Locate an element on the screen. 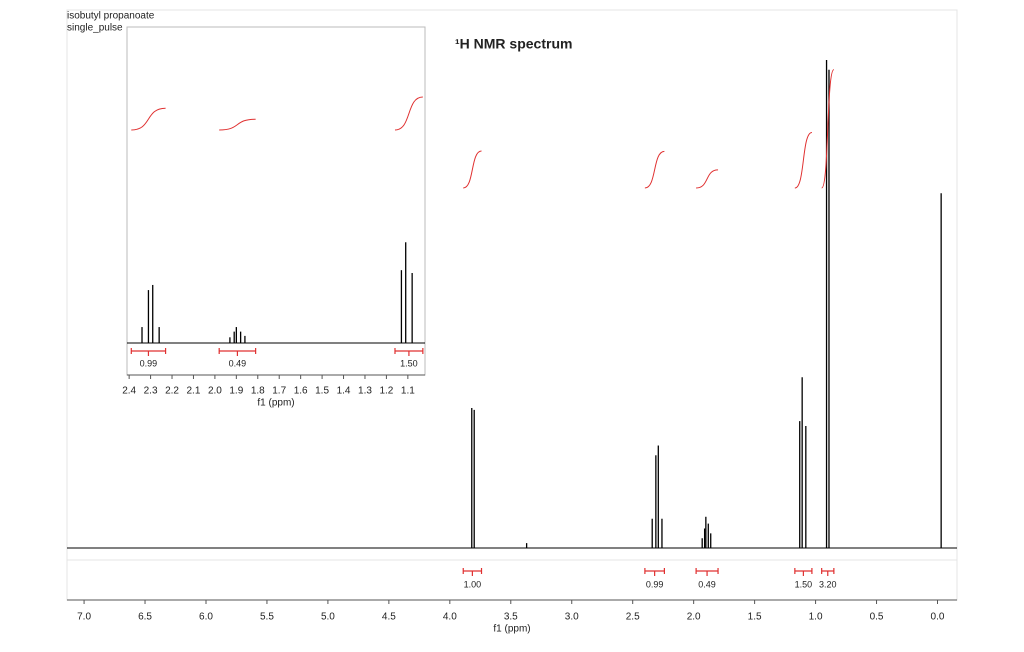 This screenshot has width=1024, height=652. x-tick-label: 7.0 is located at coordinates (84, 617).